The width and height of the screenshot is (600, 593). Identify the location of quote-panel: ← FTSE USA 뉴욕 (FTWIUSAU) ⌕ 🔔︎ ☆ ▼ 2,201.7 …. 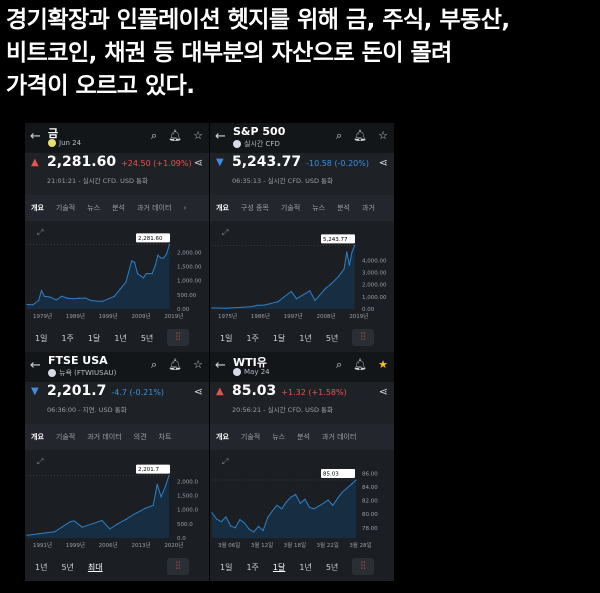
(117, 466).